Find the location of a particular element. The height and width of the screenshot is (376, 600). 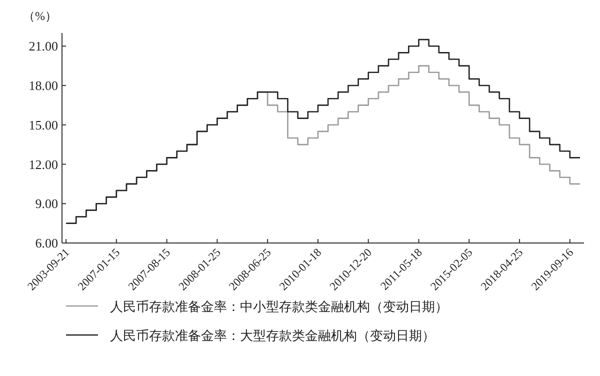

y-tick-label: 9.00 is located at coordinates (46, 204).